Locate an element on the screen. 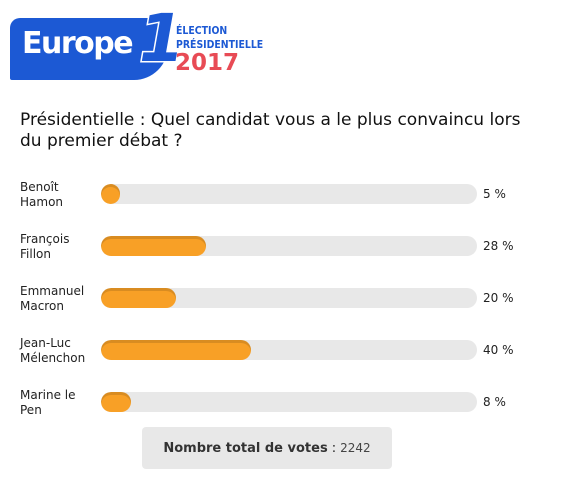 Image resolution: width=568 pixels, height=490 pixels. candidate-name: Benoît Hamon is located at coordinates (60, 195).